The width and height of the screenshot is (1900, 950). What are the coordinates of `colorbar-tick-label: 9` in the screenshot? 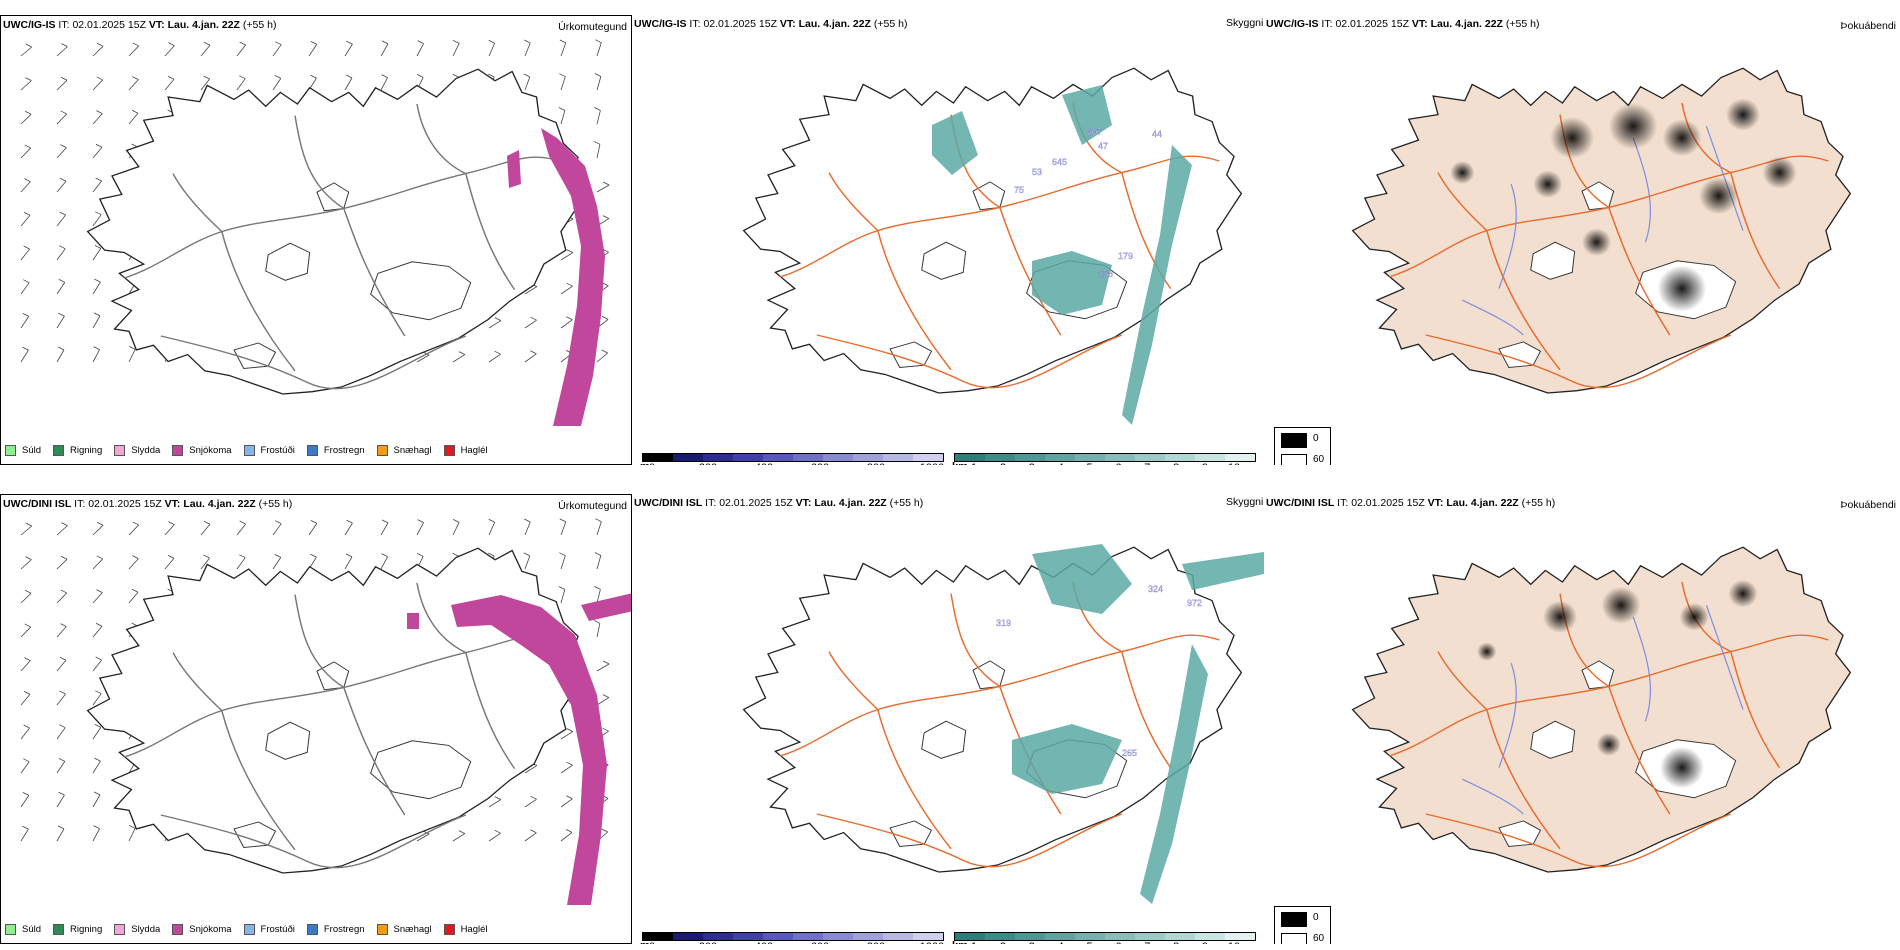 It's located at (1205, 942).